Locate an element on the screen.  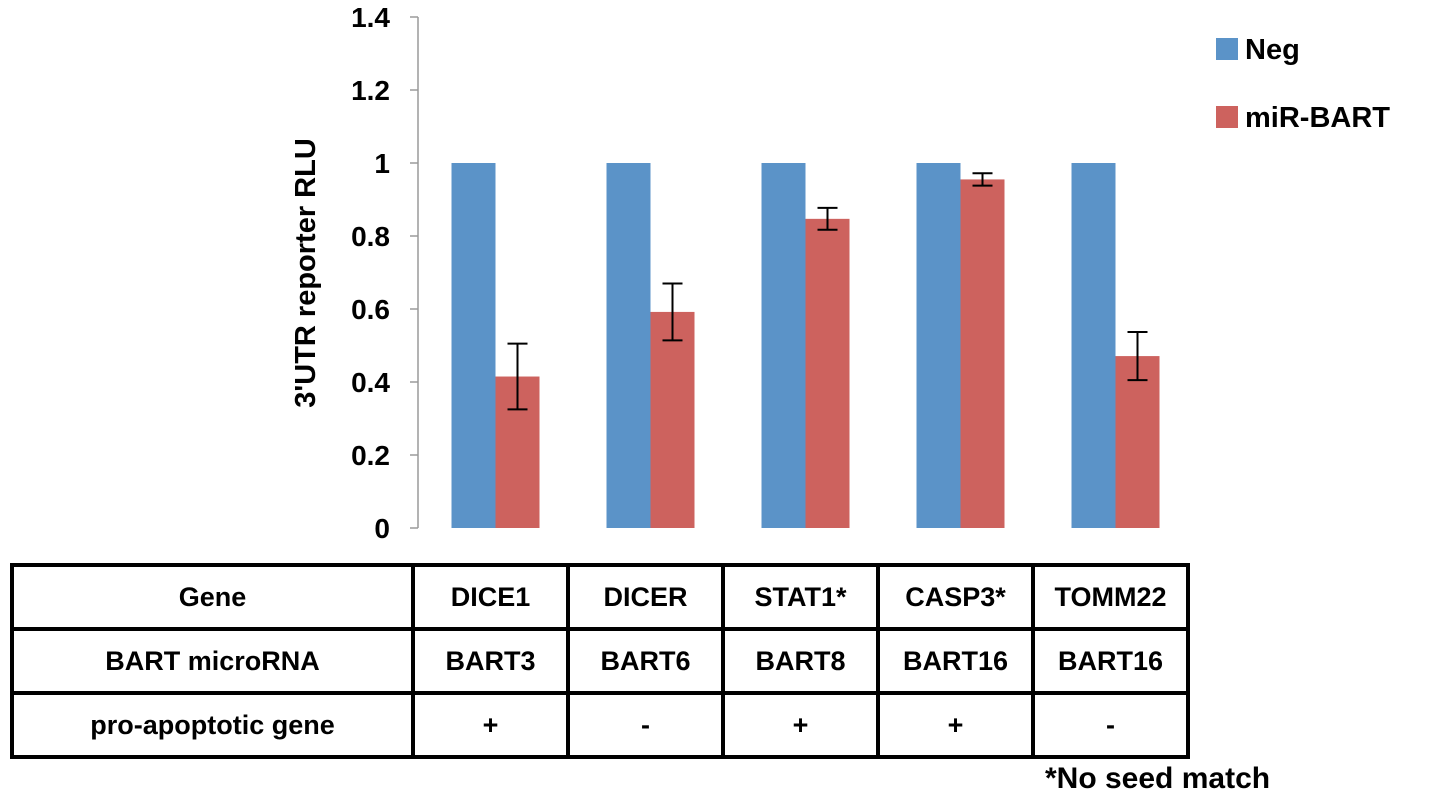
y-tick-label: 1.2 is located at coordinates (370, 90).